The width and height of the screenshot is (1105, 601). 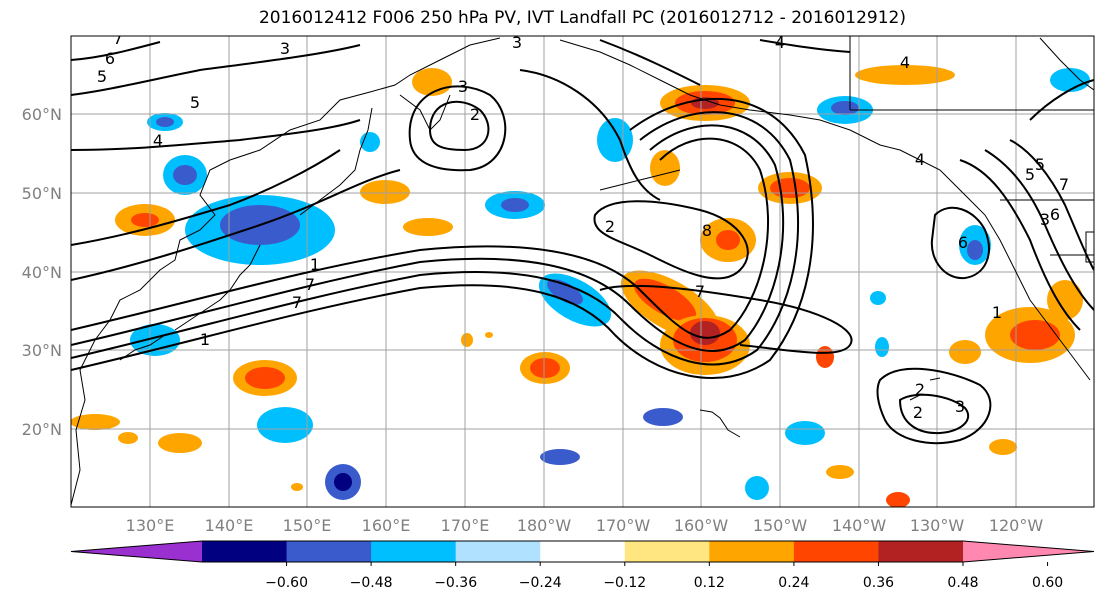 I want to click on colorbar-extend-low, so click(x=136, y=551).